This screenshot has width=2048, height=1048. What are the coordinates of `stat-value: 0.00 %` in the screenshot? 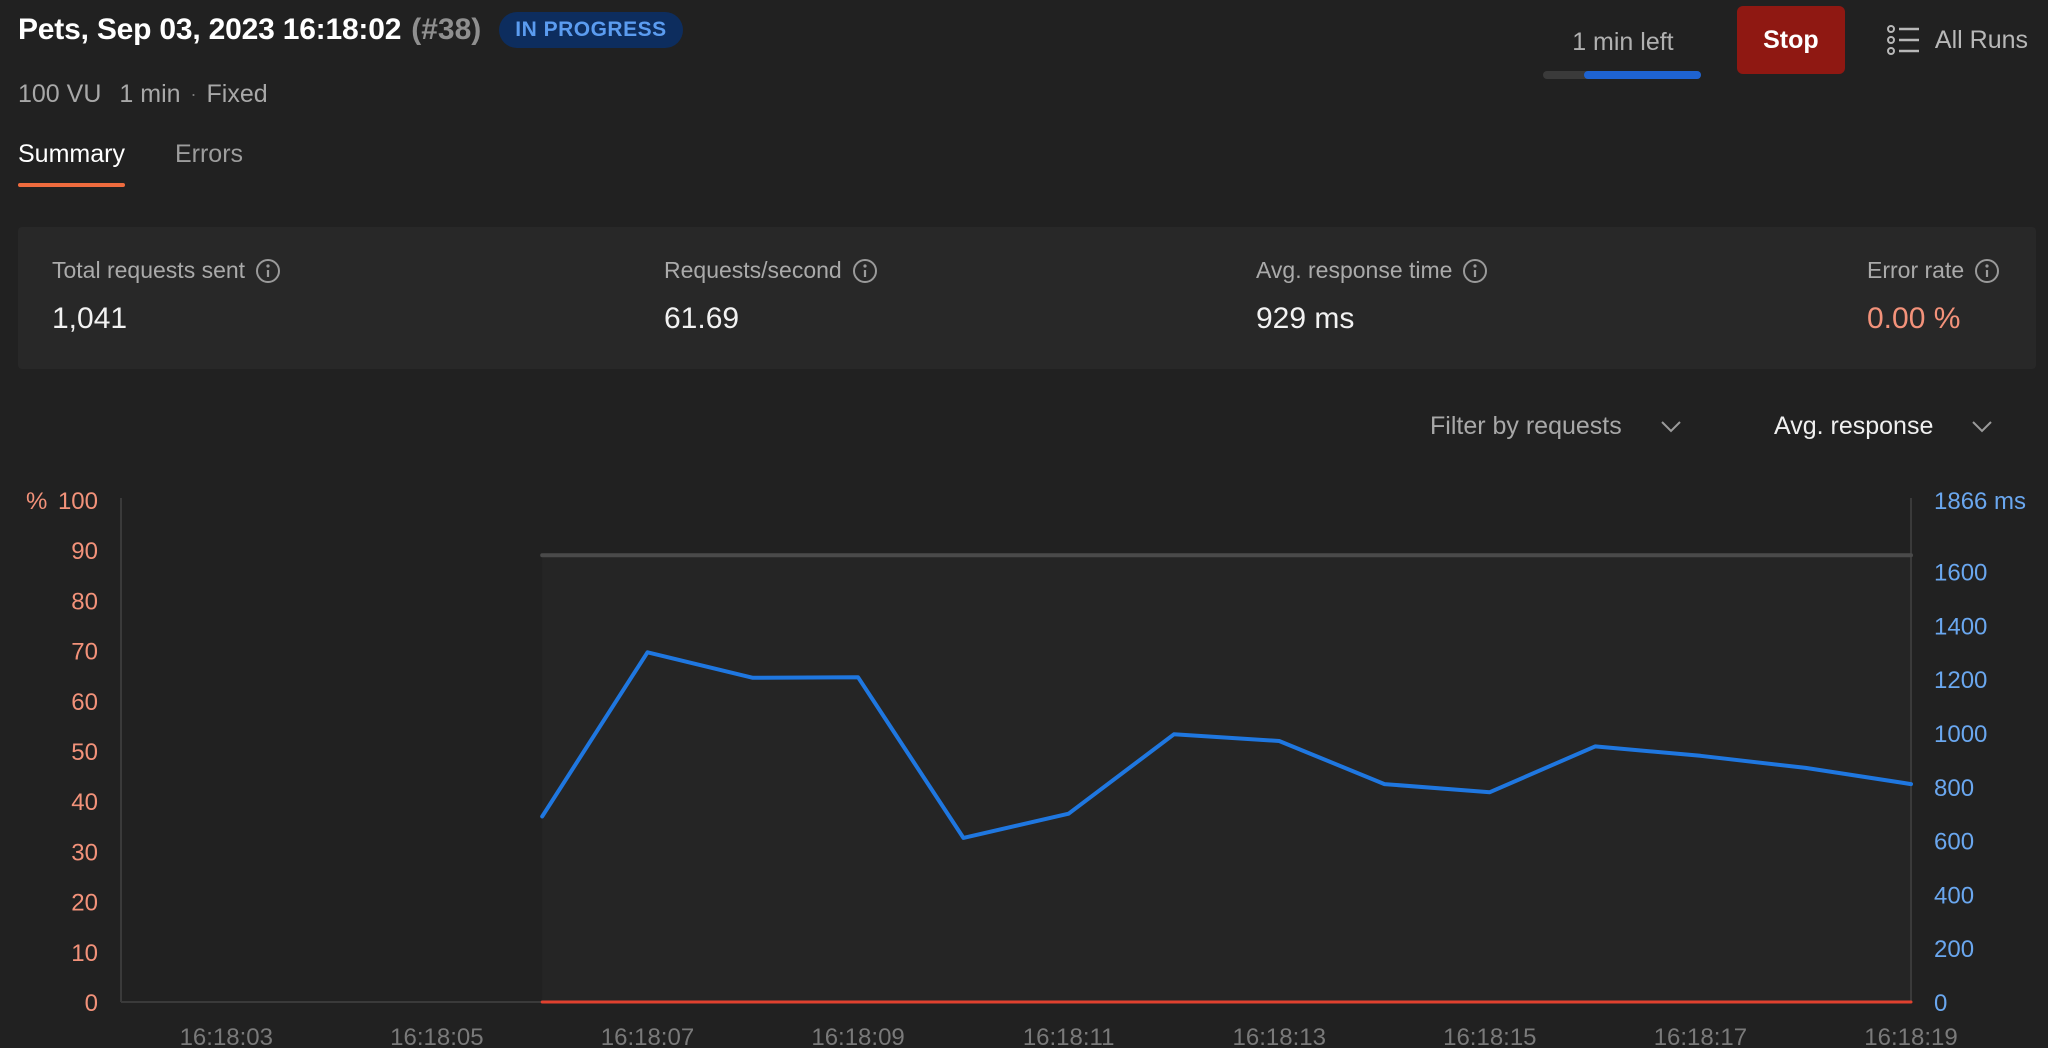 It's located at (1914, 318).